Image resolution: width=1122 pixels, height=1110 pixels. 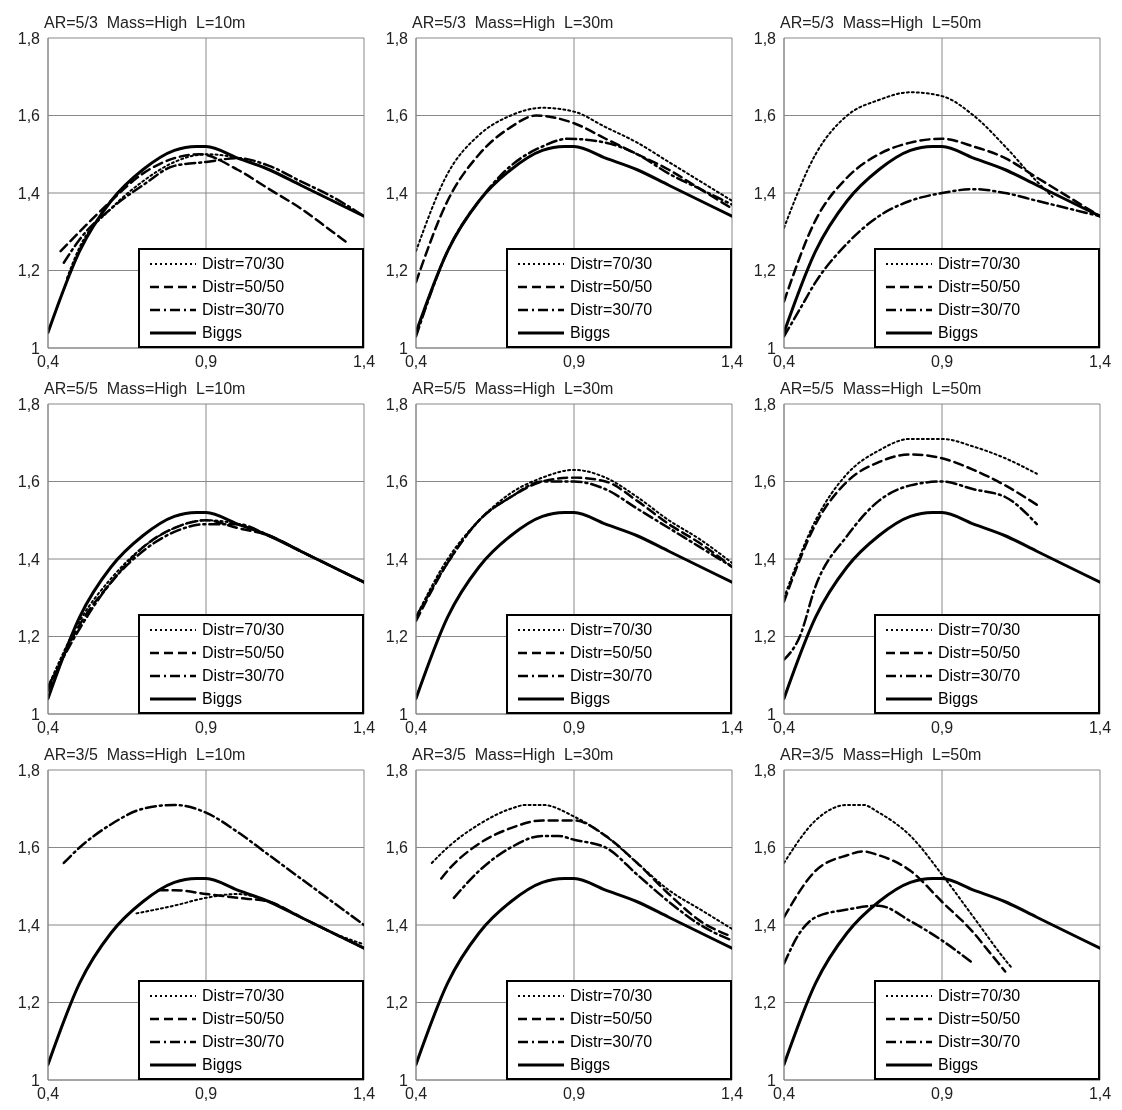 What do you see at coordinates (513, 389) in the screenshot?
I see `chart-title: AR=5/5 Mass=High L=30m` at bounding box center [513, 389].